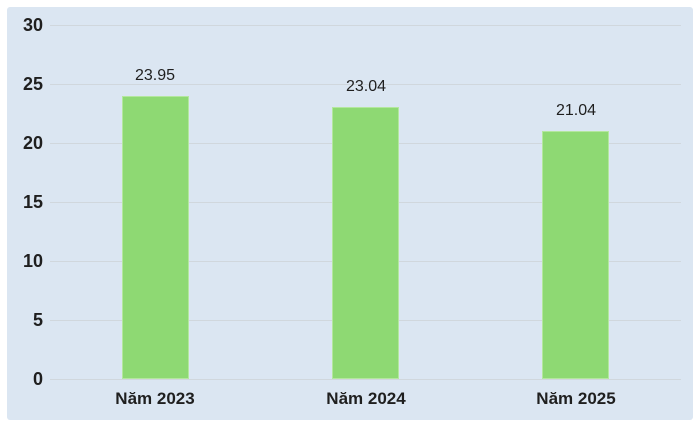  I want to click on y-axis-tick-label: 20, so click(32, 143).